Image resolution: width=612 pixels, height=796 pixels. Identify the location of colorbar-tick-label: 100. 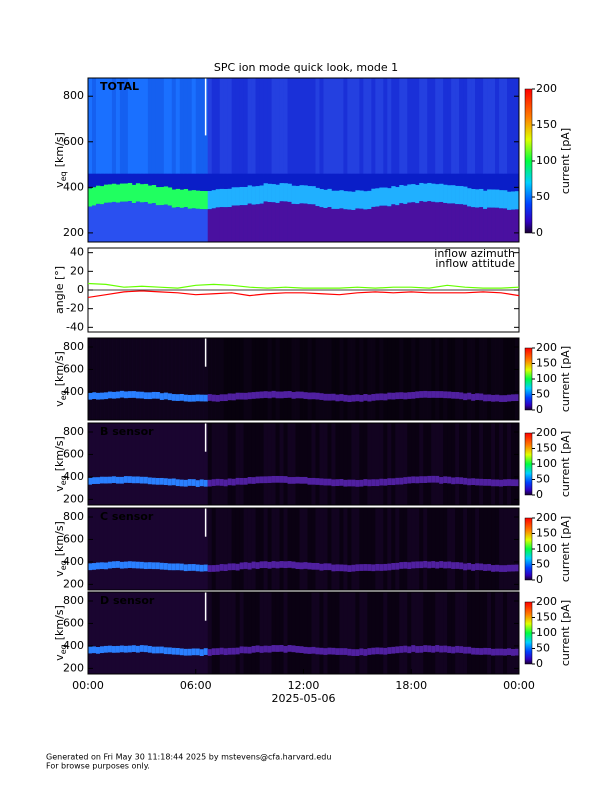
(546, 463).